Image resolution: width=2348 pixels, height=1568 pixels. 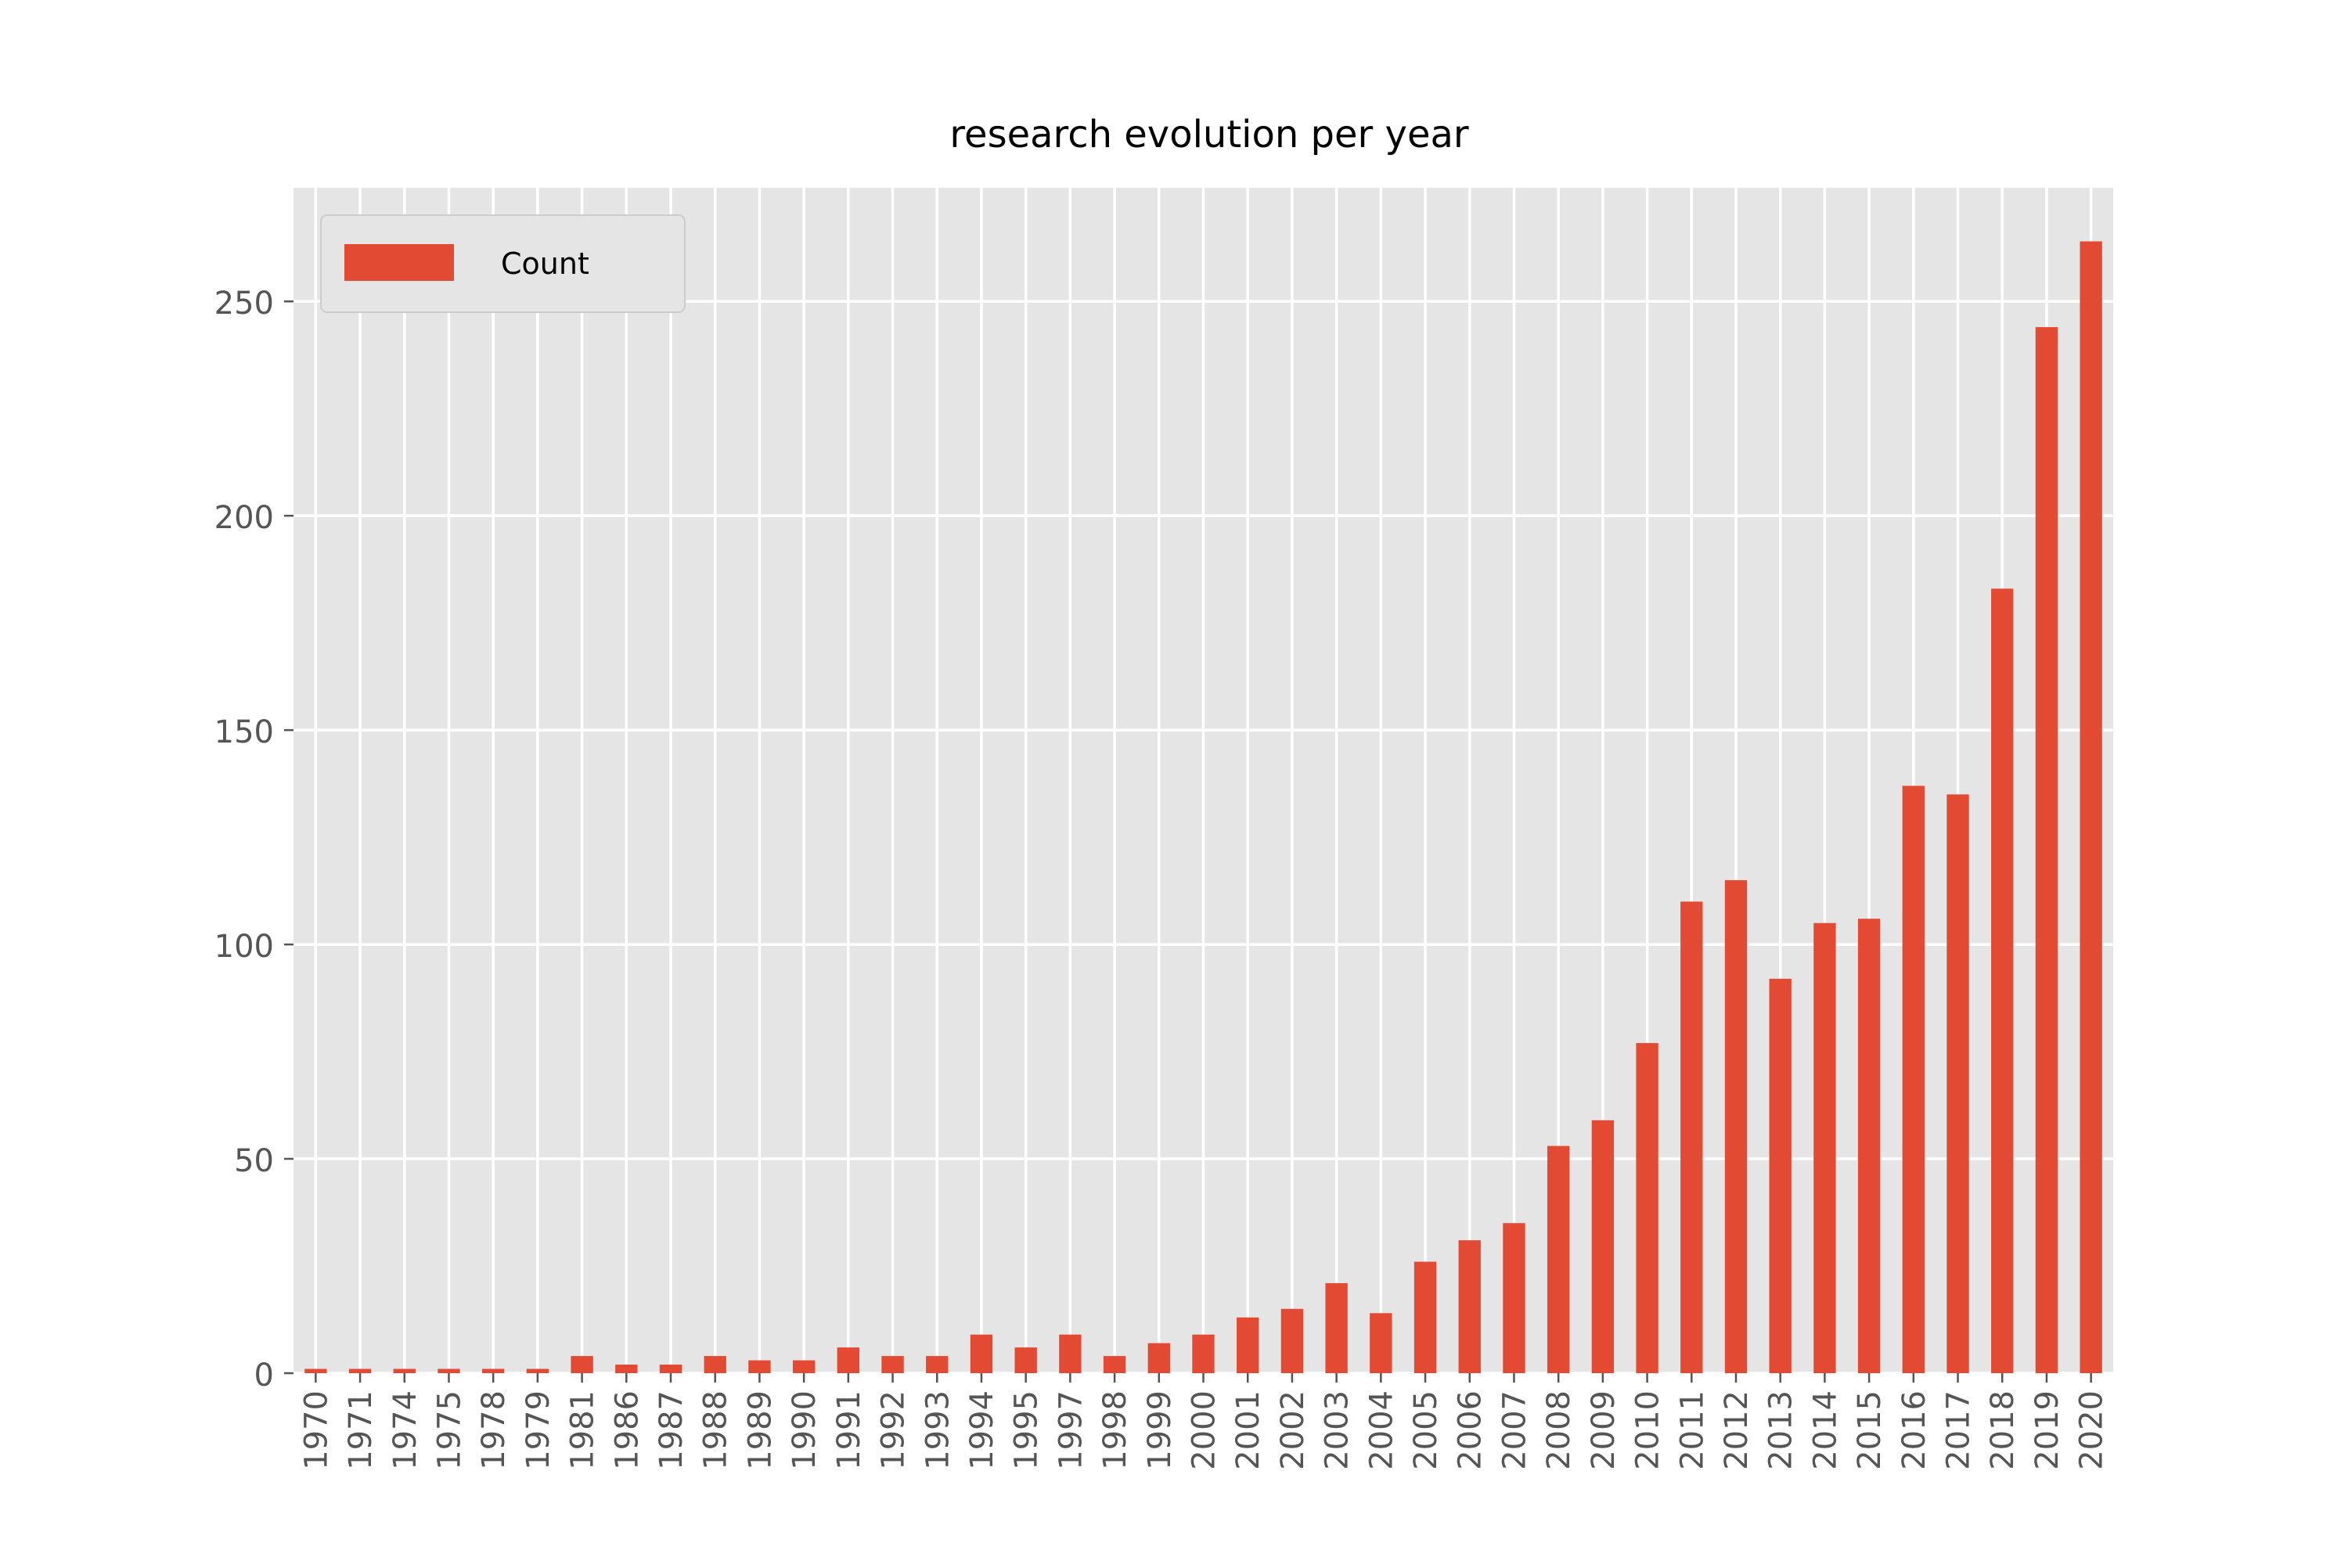 What do you see at coordinates (670, 1369) in the screenshot?
I see `bar-1987` at bounding box center [670, 1369].